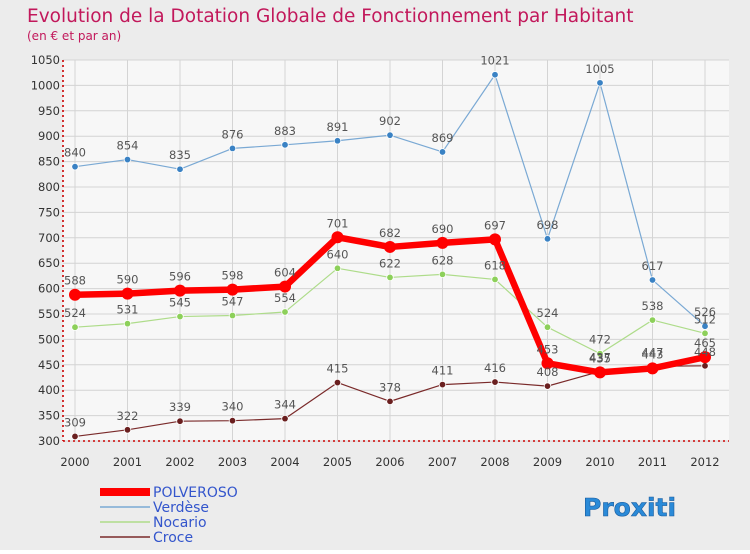 Image resolution: width=750 pixels, height=554 pixels. What do you see at coordinates (338, 254) in the screenshot?
I see `data-label: 640` at bounding box center [338, 254].